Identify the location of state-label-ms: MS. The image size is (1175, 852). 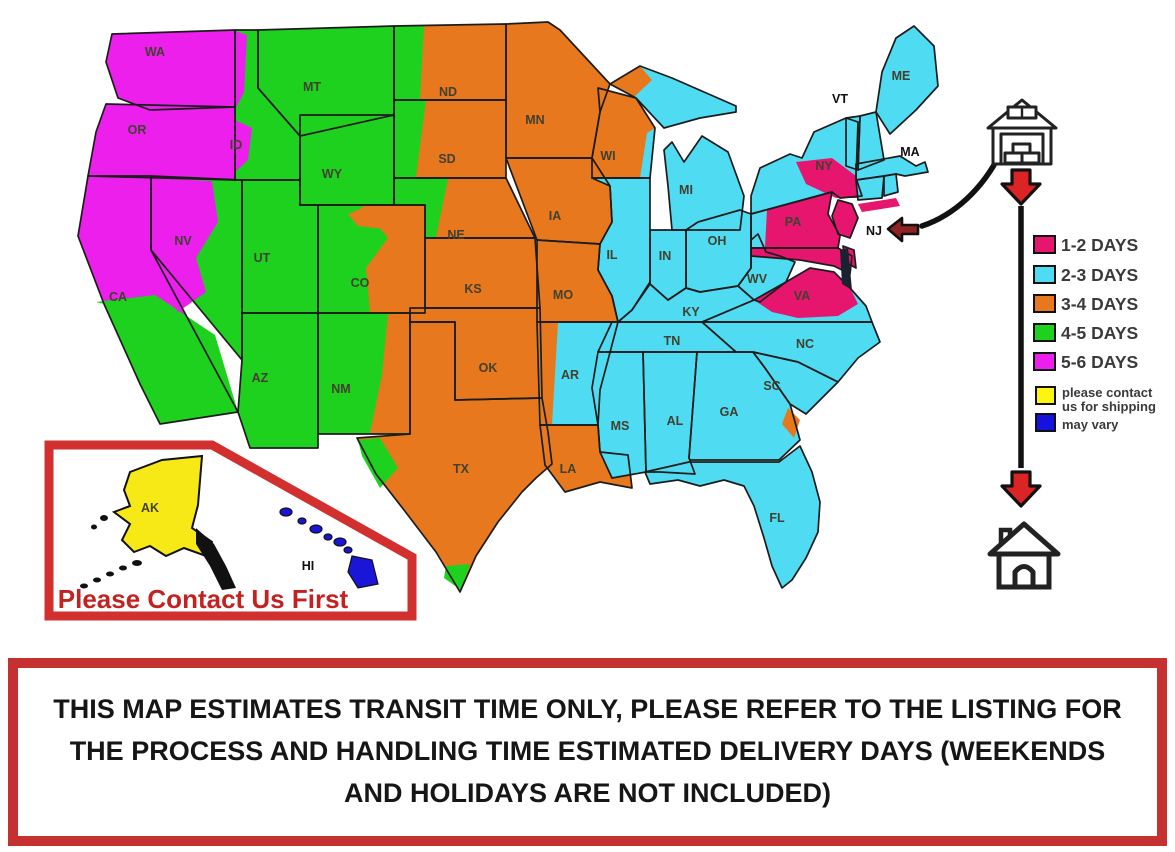
(620, 426).